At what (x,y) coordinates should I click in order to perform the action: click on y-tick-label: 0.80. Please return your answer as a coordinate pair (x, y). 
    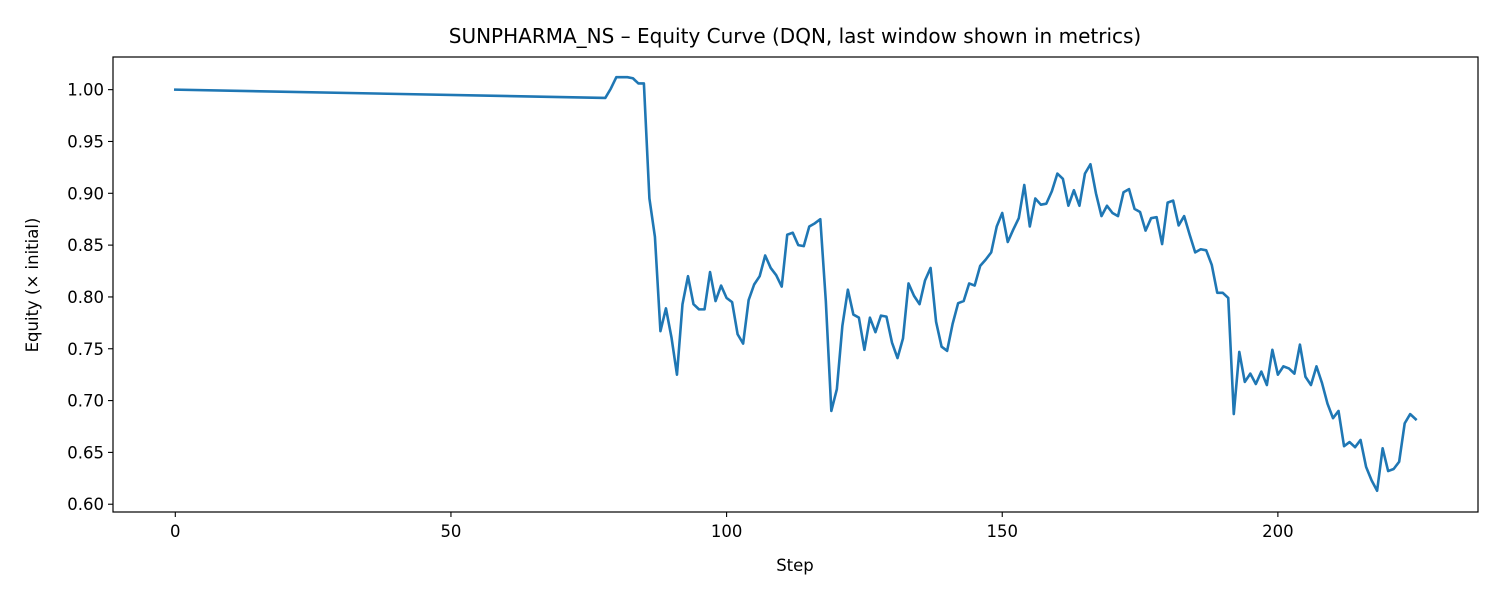
    Looking at the image, I should click on (85, 297).